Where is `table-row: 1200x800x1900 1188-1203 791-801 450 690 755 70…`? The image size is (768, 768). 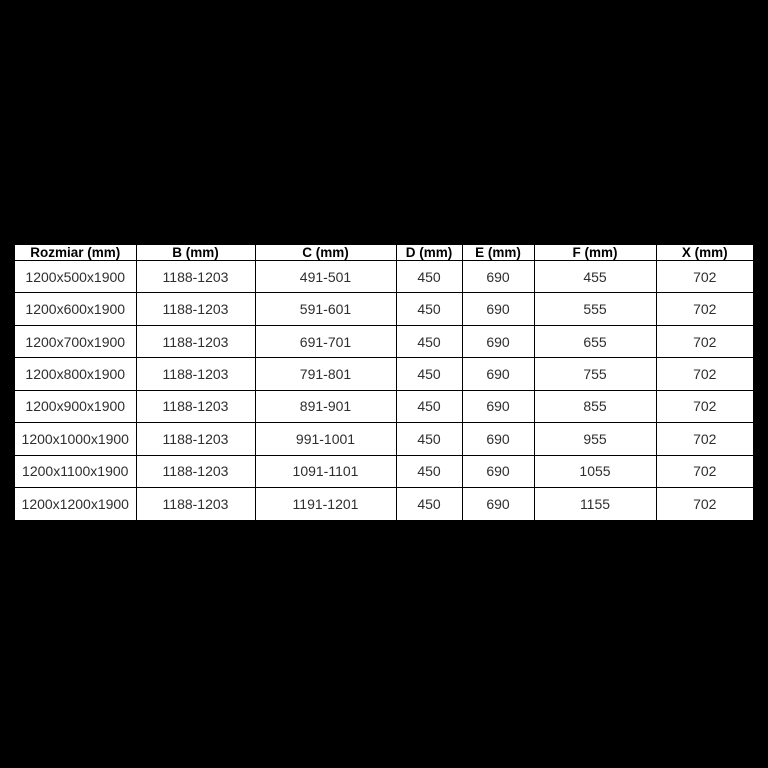 table-row: 1200x800x1900 1188-1203 791-801 450 690 755 70… is located at coordinates (384, 374).